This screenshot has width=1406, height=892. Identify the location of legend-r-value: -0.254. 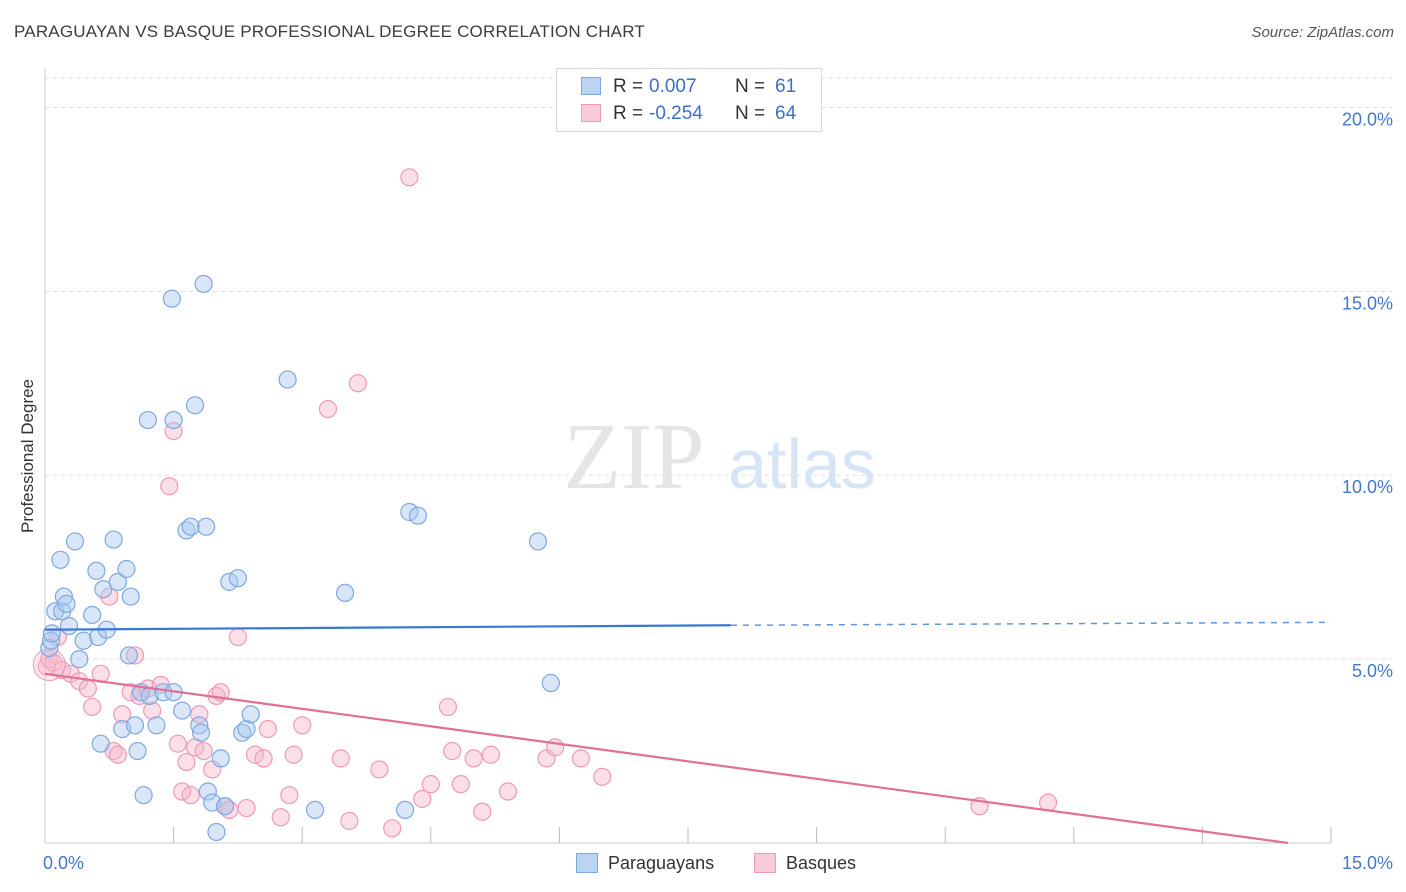
(676, 113).